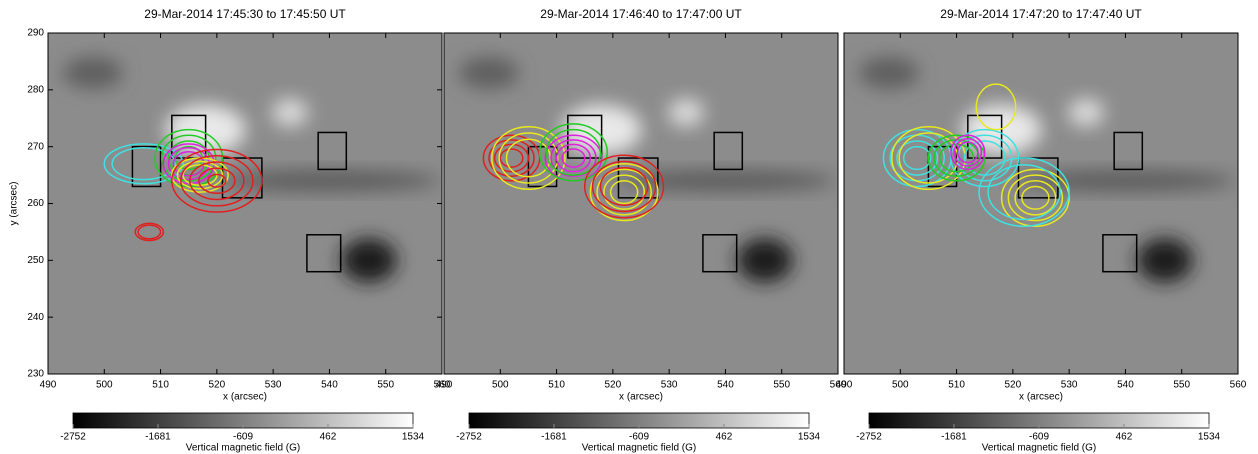 The image size is (1258, 454). Describe the element at coordinates (245, 397) in the screenshot. I see `x-axis-label: x (arcsec)` at that location.